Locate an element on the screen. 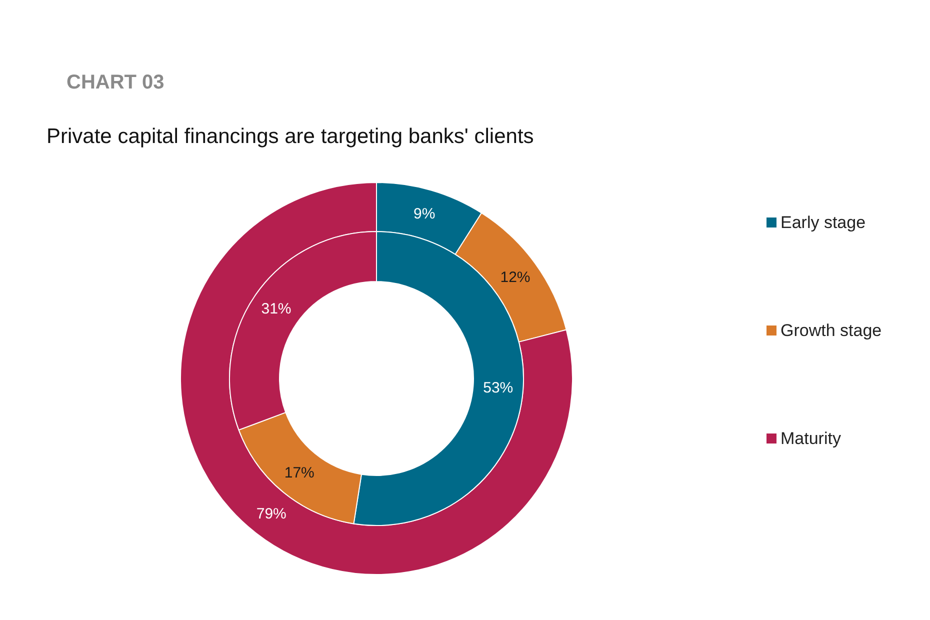 The height and width of the screenshot is (620, 930). data-label: 31% is located at coordinates (276, 309).